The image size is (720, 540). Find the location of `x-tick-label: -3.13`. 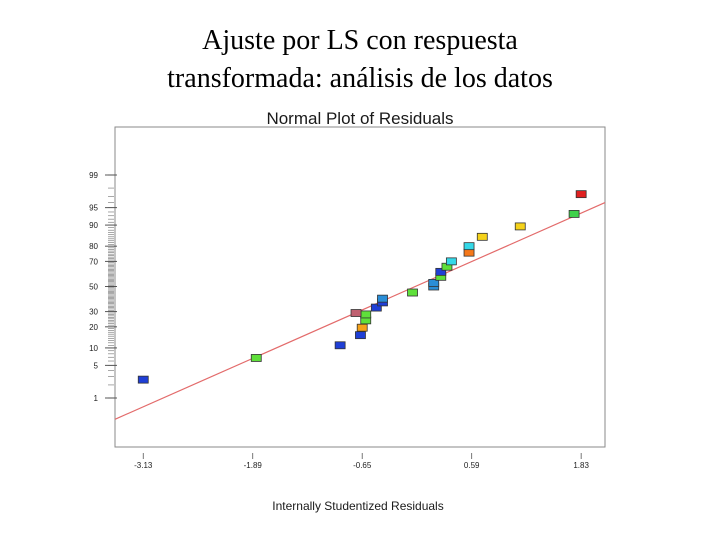

x-tick-label: -3.13 is located at coordinates (143, 465).